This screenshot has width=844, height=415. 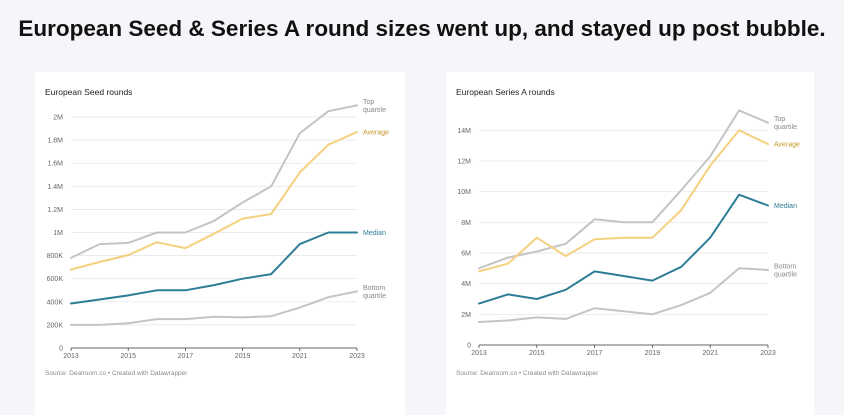 I want to click on series-a-series-average, so click(x=623, y=201).